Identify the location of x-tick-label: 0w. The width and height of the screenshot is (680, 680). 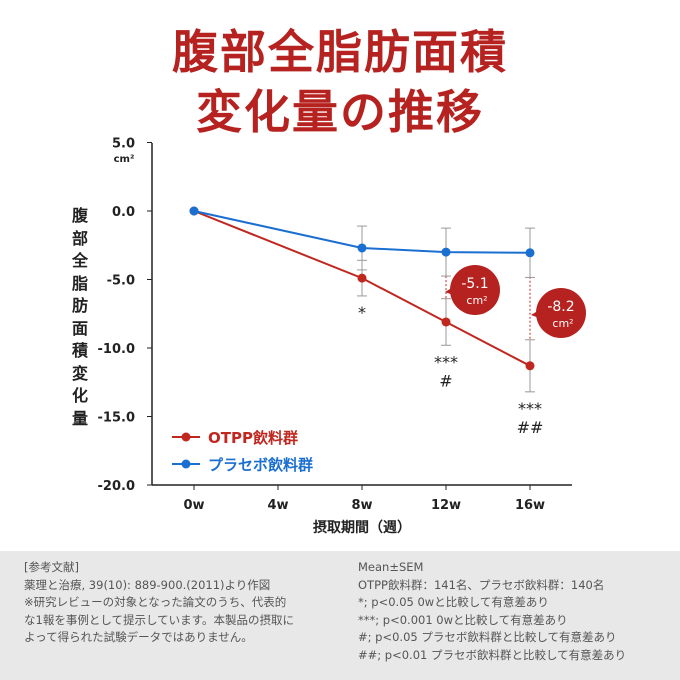
(193, 505).